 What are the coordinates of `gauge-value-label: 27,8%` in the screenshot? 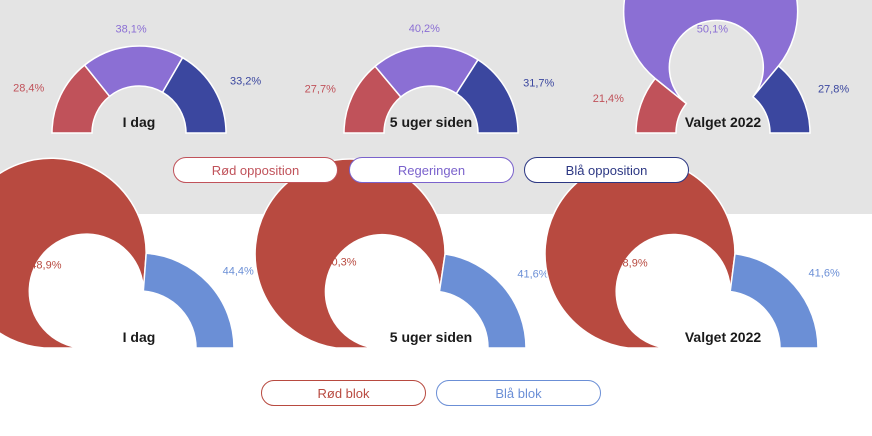 It's located at (833, 89).